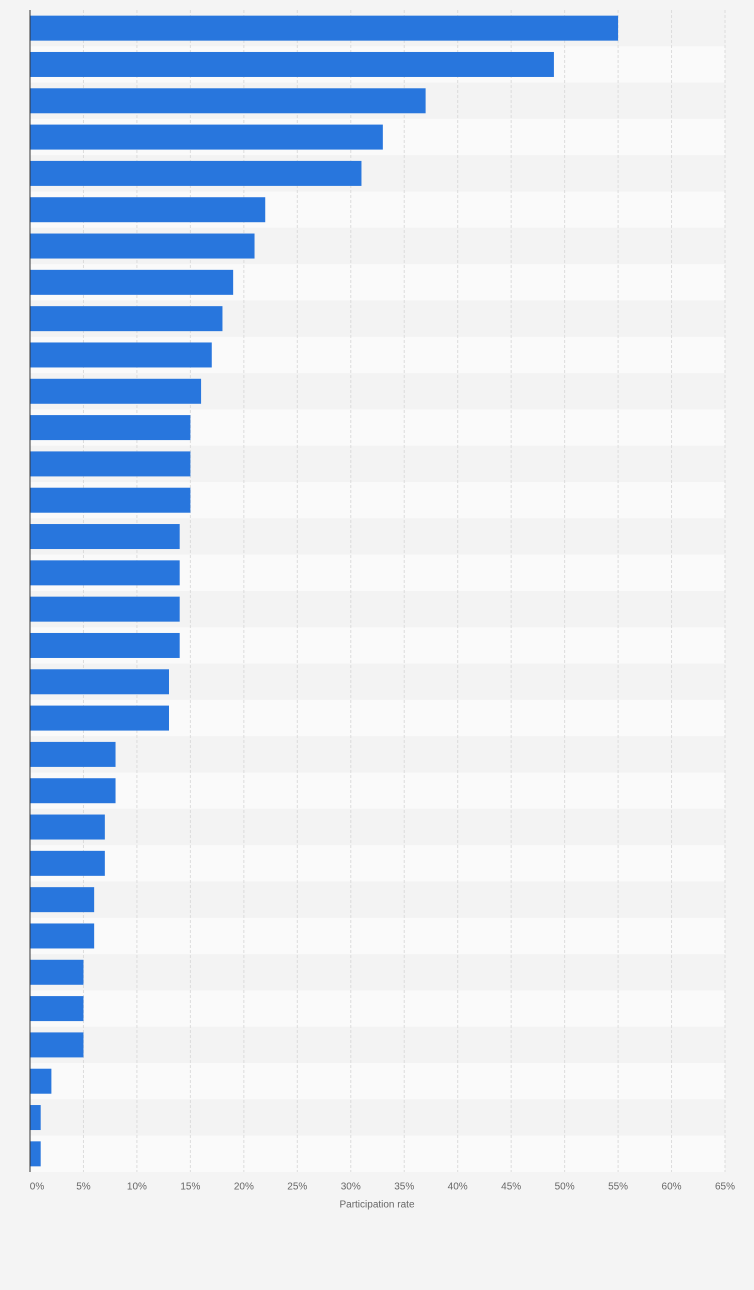 The height and width of the screenshot is (1290, 754). Describe the element at coordinates (511, 1187) in the screenshot. I see `x-tick-label: 45%` at that location.